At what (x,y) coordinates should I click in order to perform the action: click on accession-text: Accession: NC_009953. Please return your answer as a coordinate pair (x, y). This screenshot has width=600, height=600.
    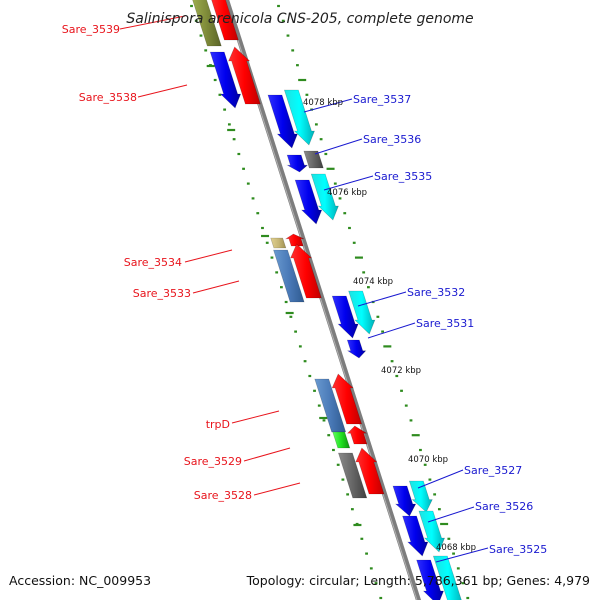
    Looking at the image, I should click on (80, 580).